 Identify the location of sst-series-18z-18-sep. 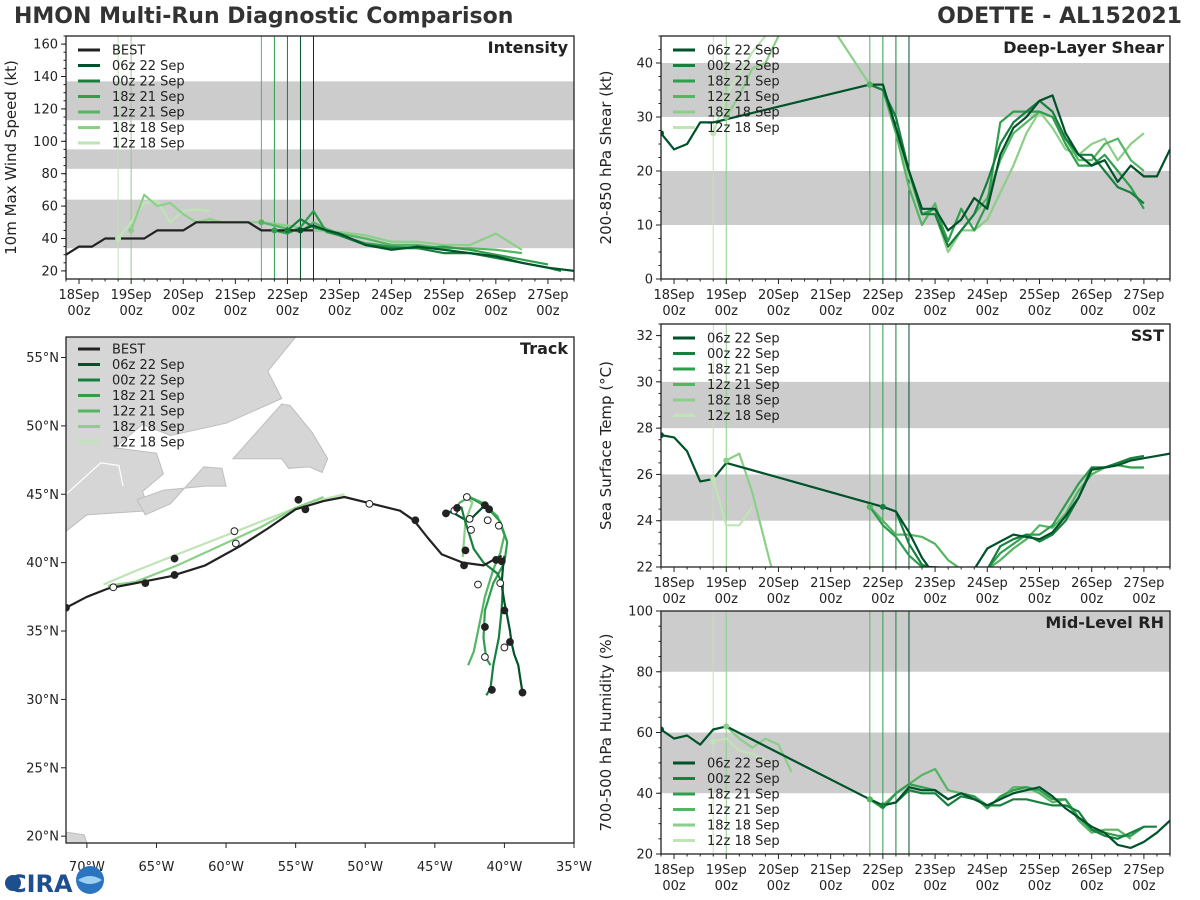
(749, 509).